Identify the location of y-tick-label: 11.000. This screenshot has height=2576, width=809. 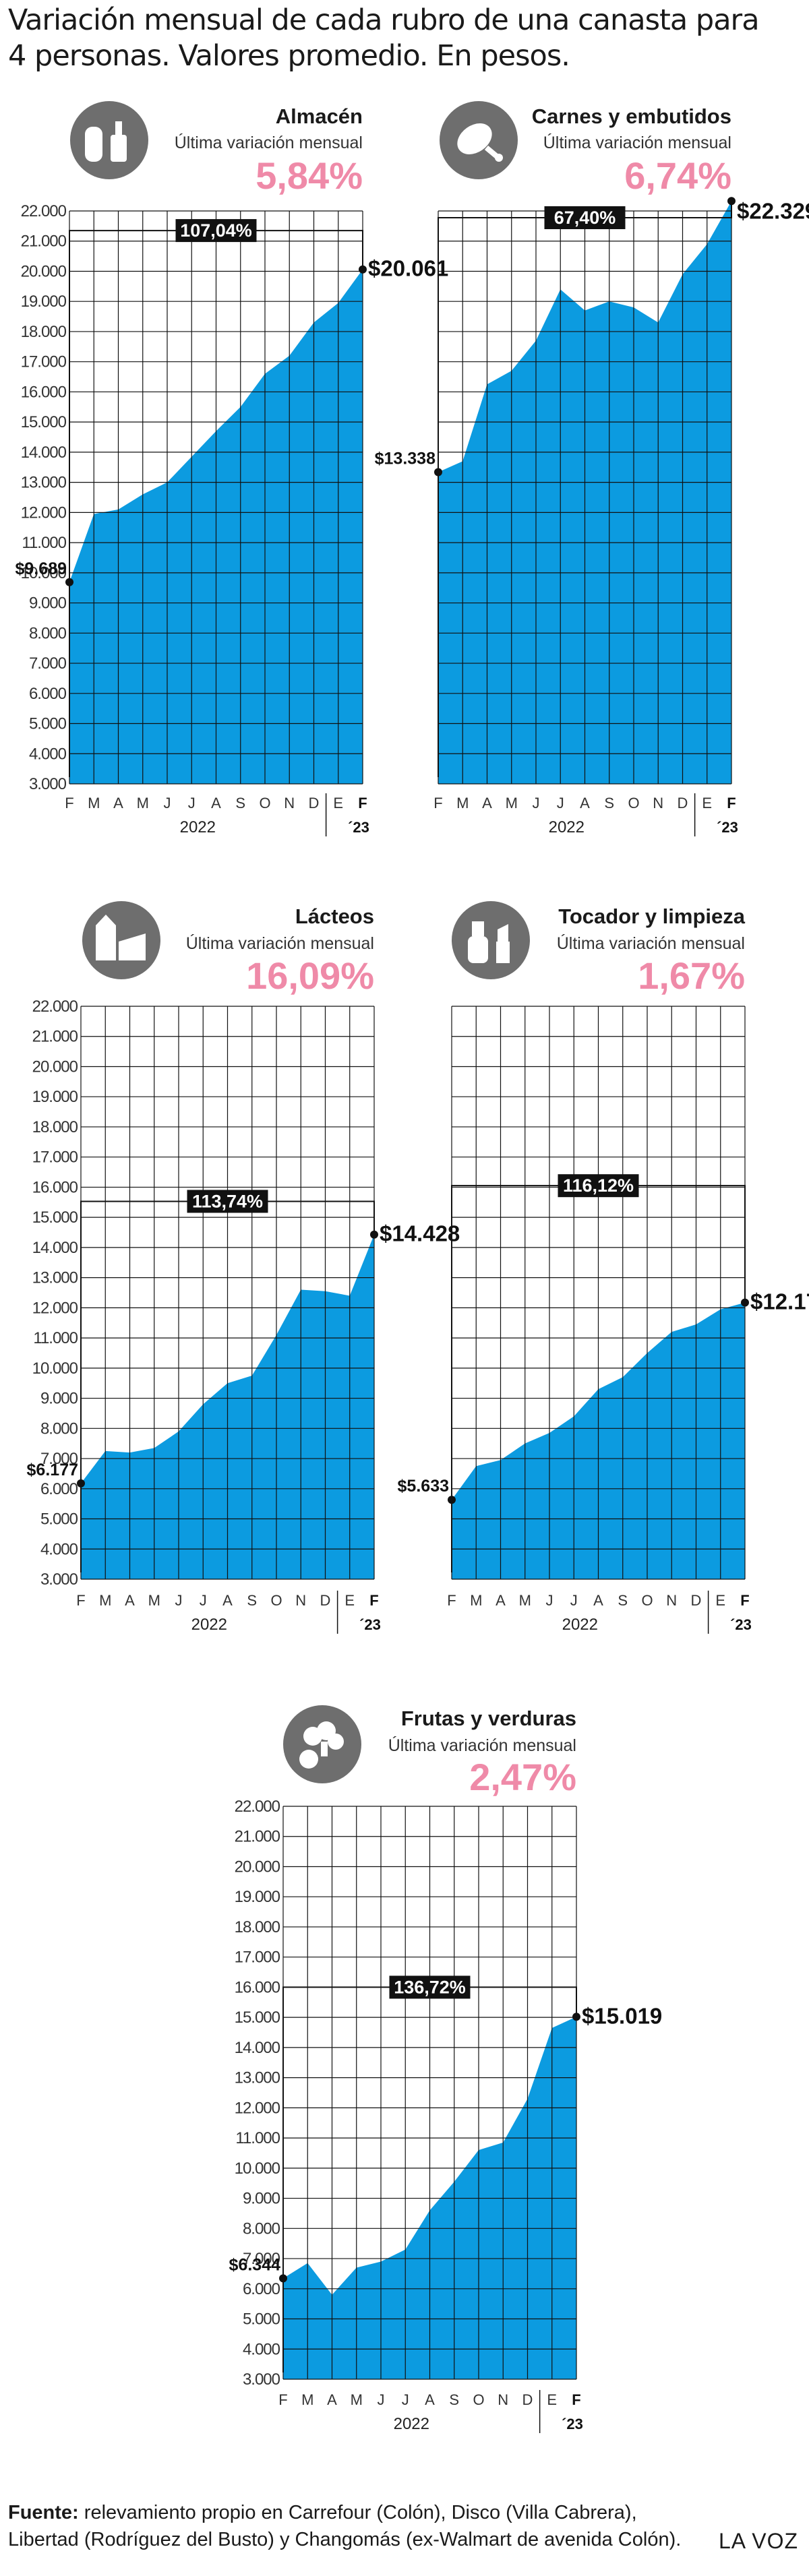
(55, 1338).